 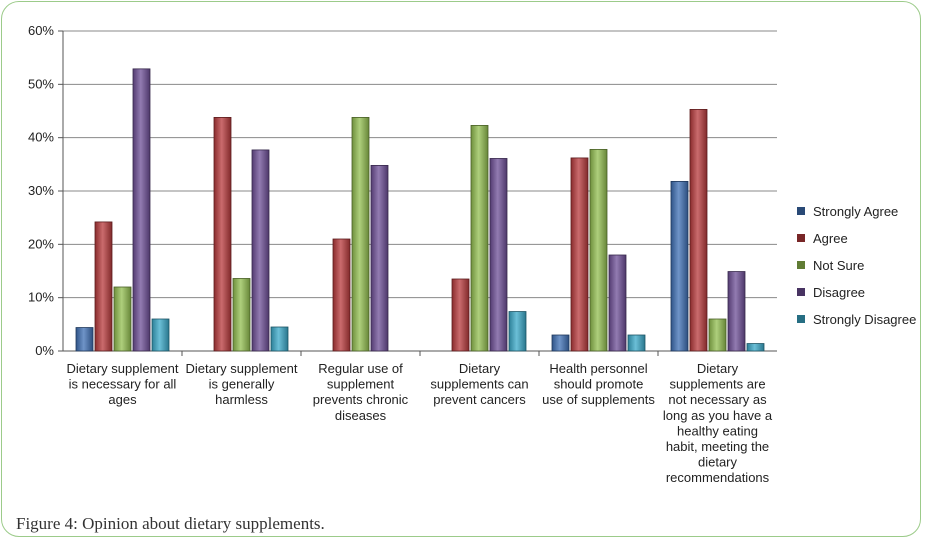 I want to click on y-tick-label: 30%, so click(x=41, y=190).